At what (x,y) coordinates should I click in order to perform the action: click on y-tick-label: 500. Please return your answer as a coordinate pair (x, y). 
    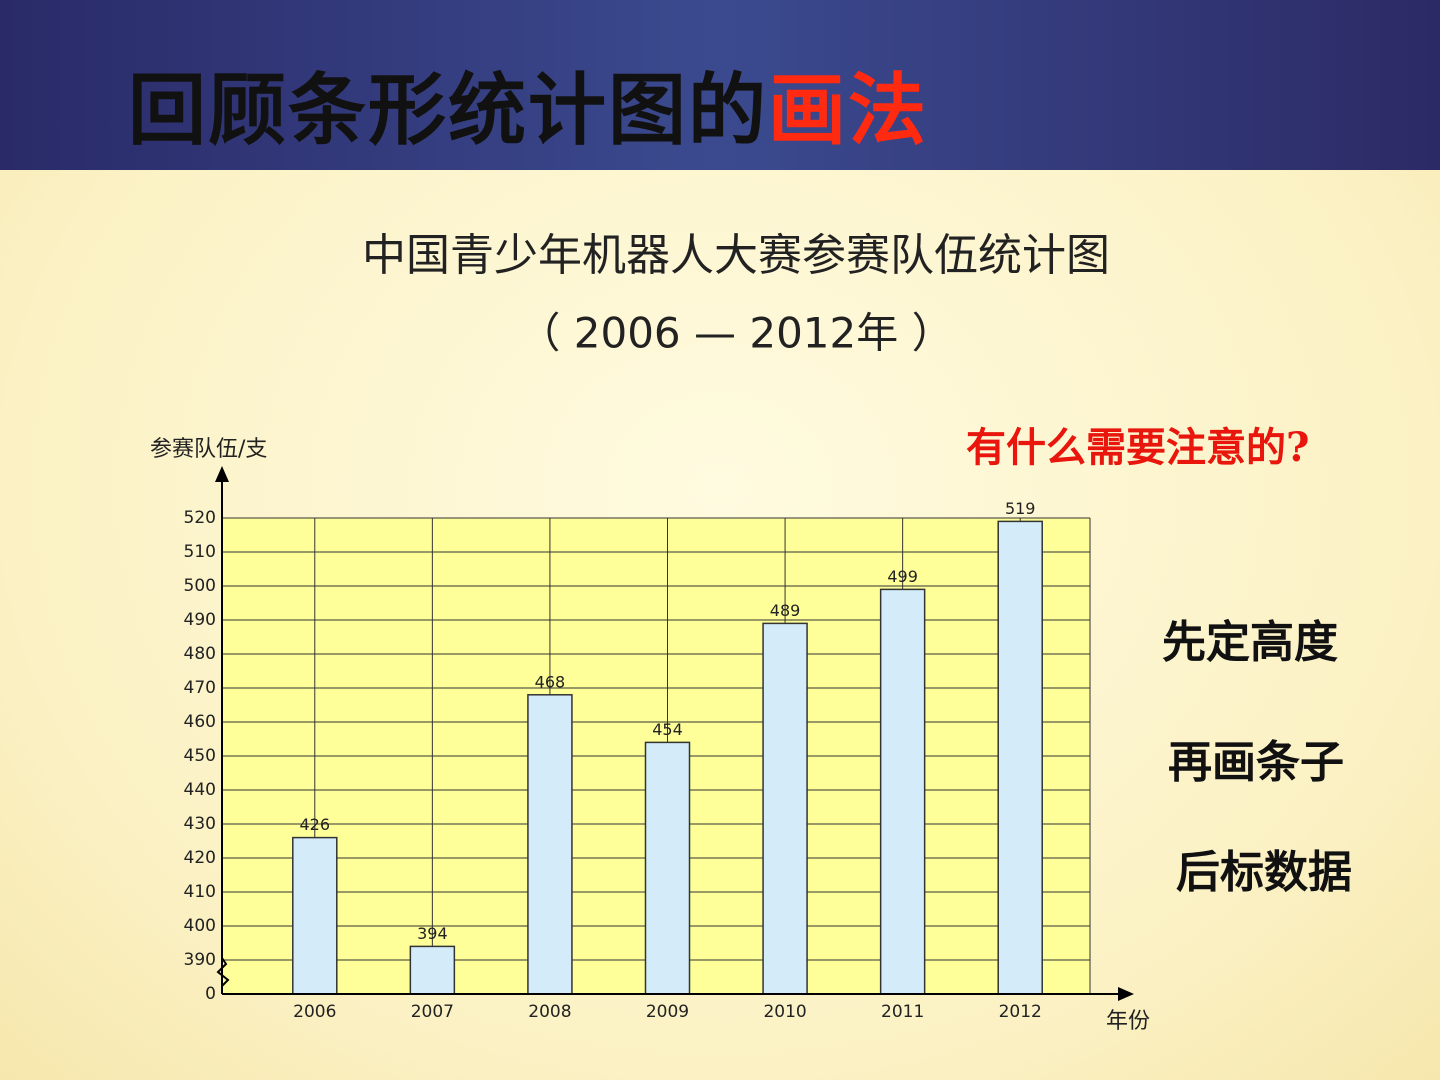
    Looking at the image, I should click on (200, 586).